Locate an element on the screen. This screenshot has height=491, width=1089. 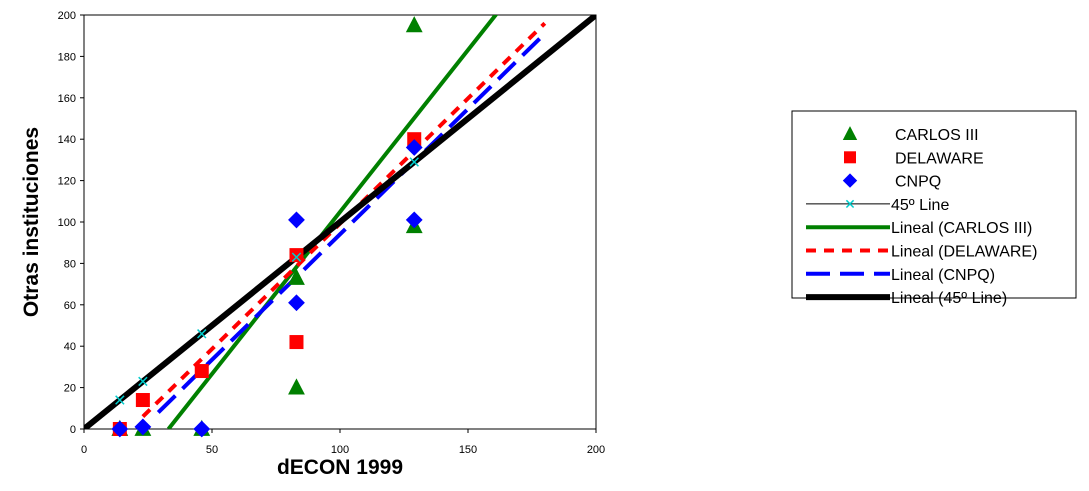
legend-label: Lineal (DELAWARE) is located at coordinates (964, 252).